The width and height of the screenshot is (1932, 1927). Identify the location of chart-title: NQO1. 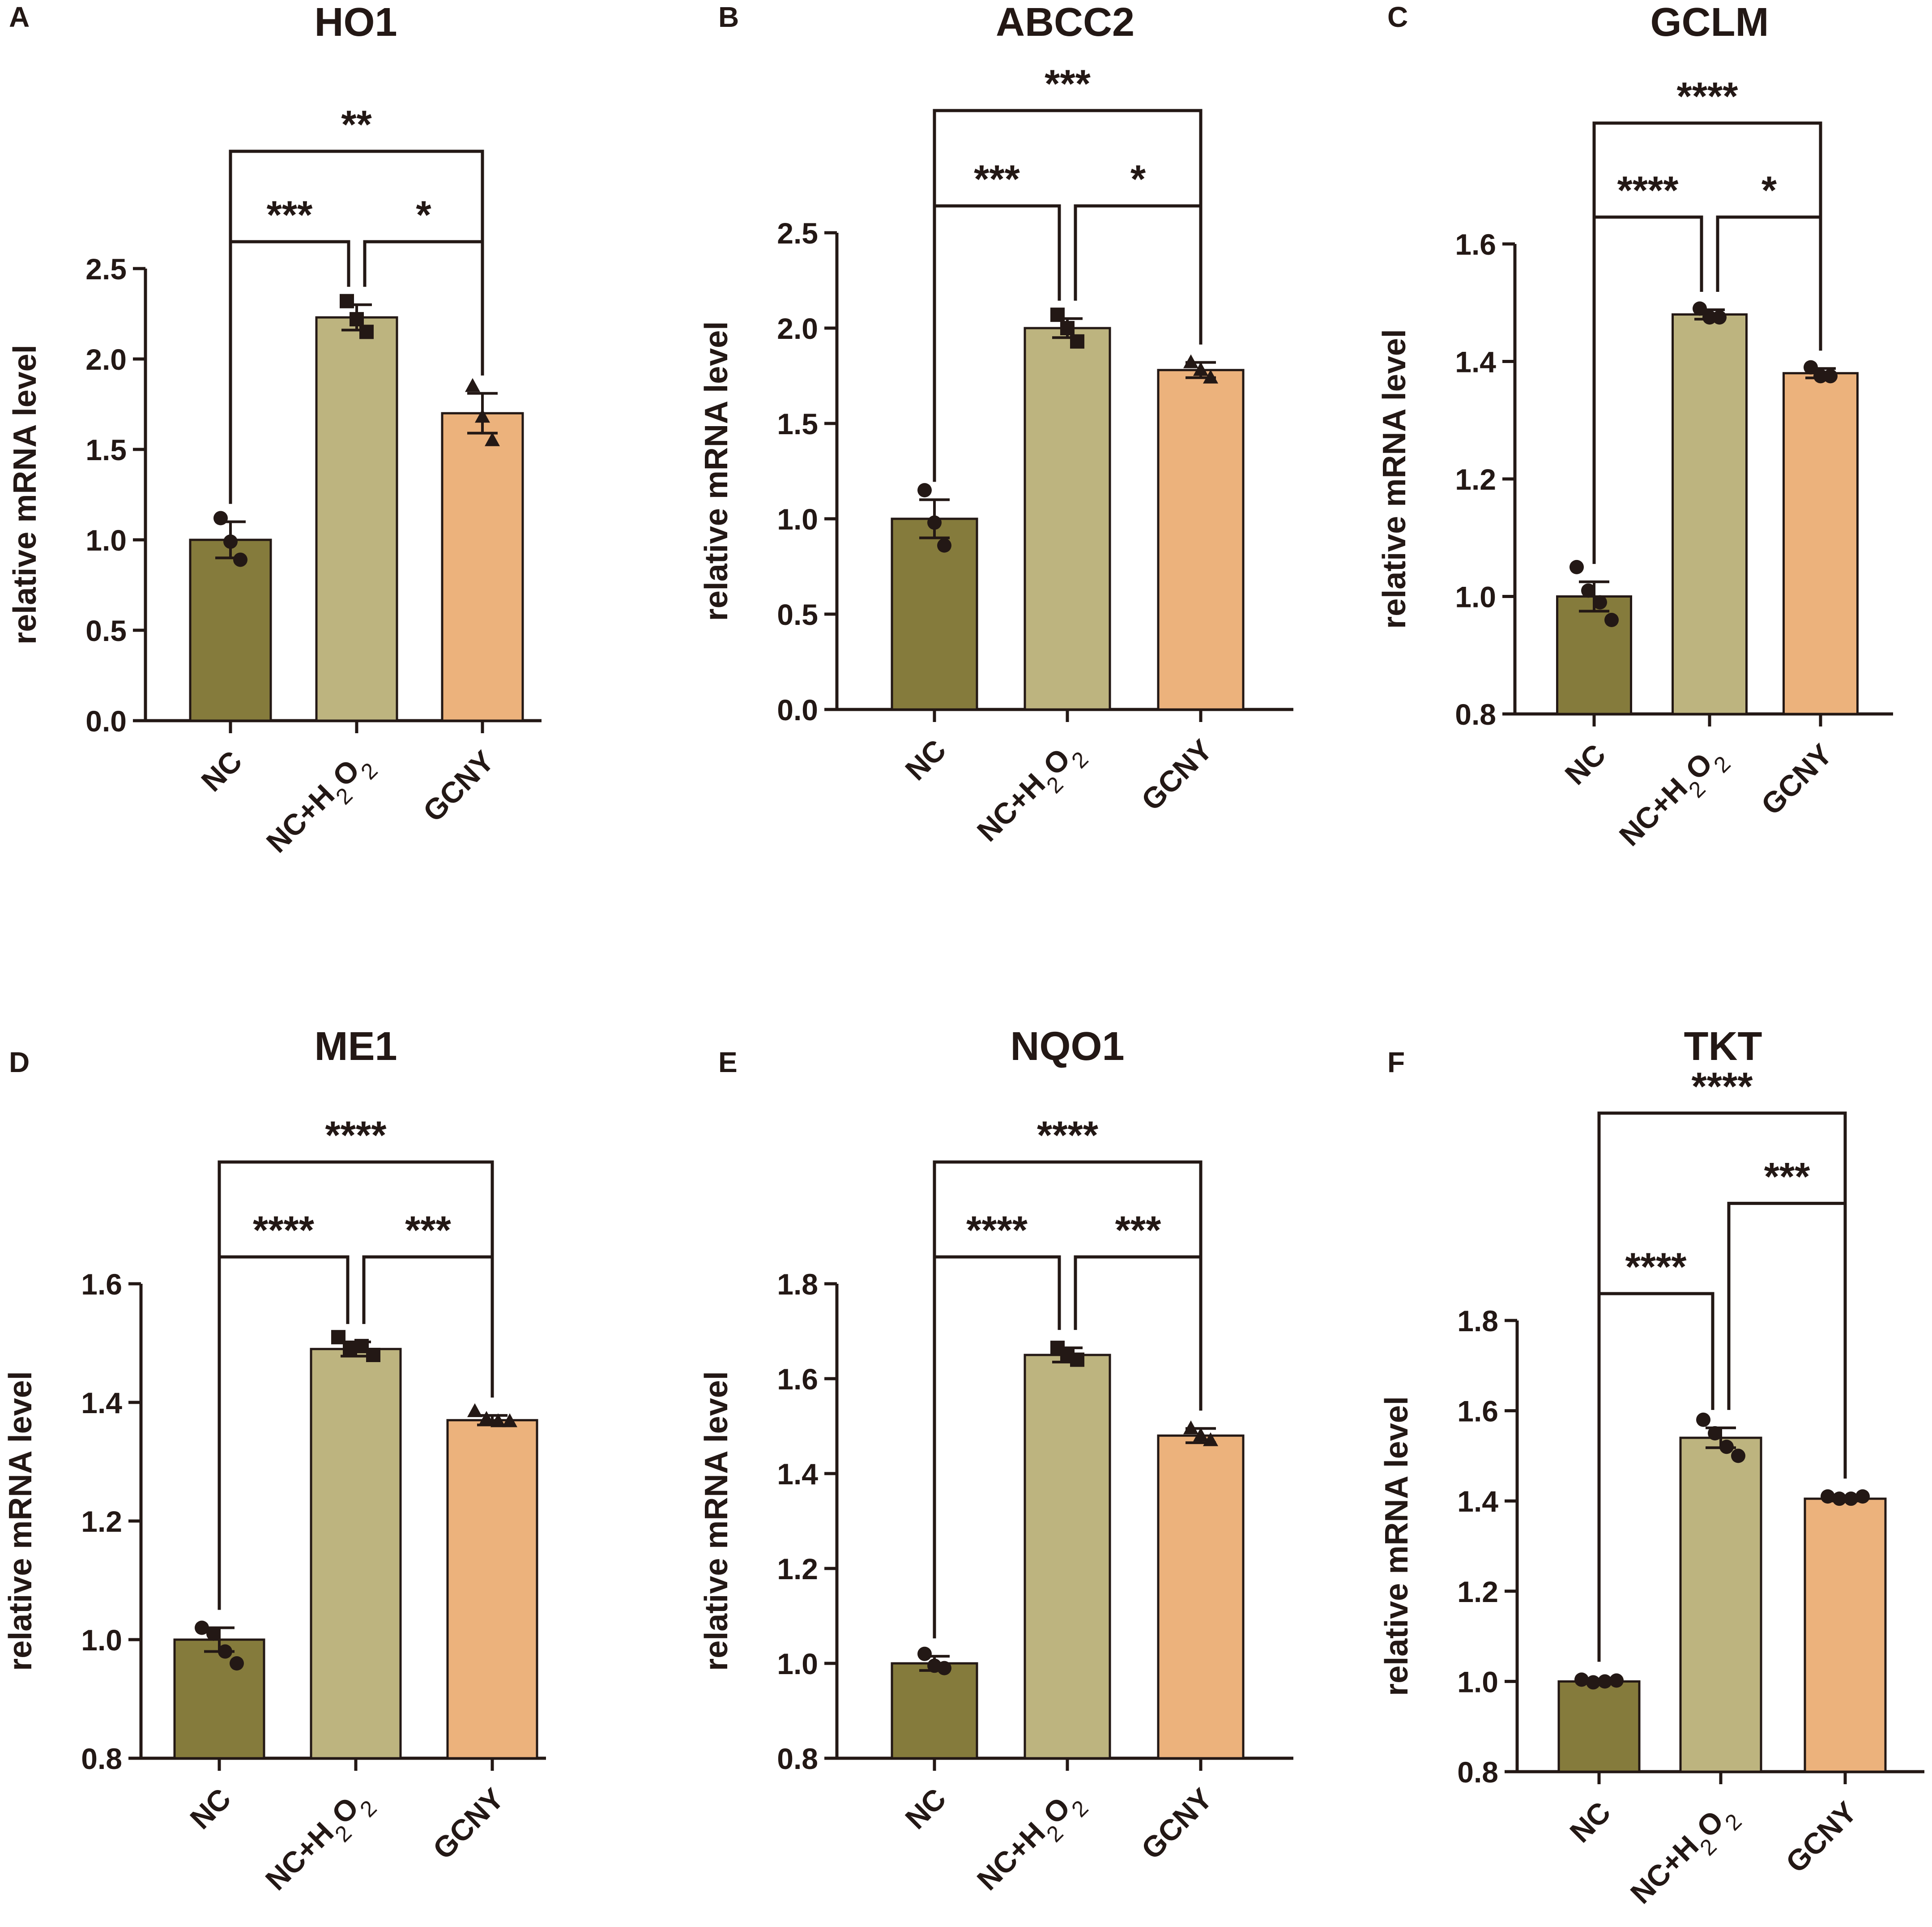
(1067, 1046).